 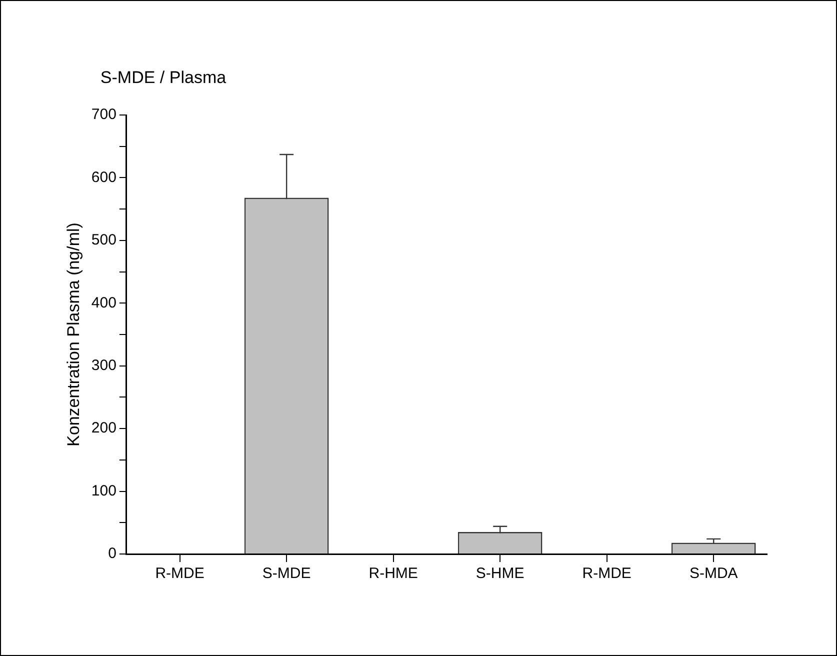 I want to click on y-tick-label: 200, so click(x=103, y=428).